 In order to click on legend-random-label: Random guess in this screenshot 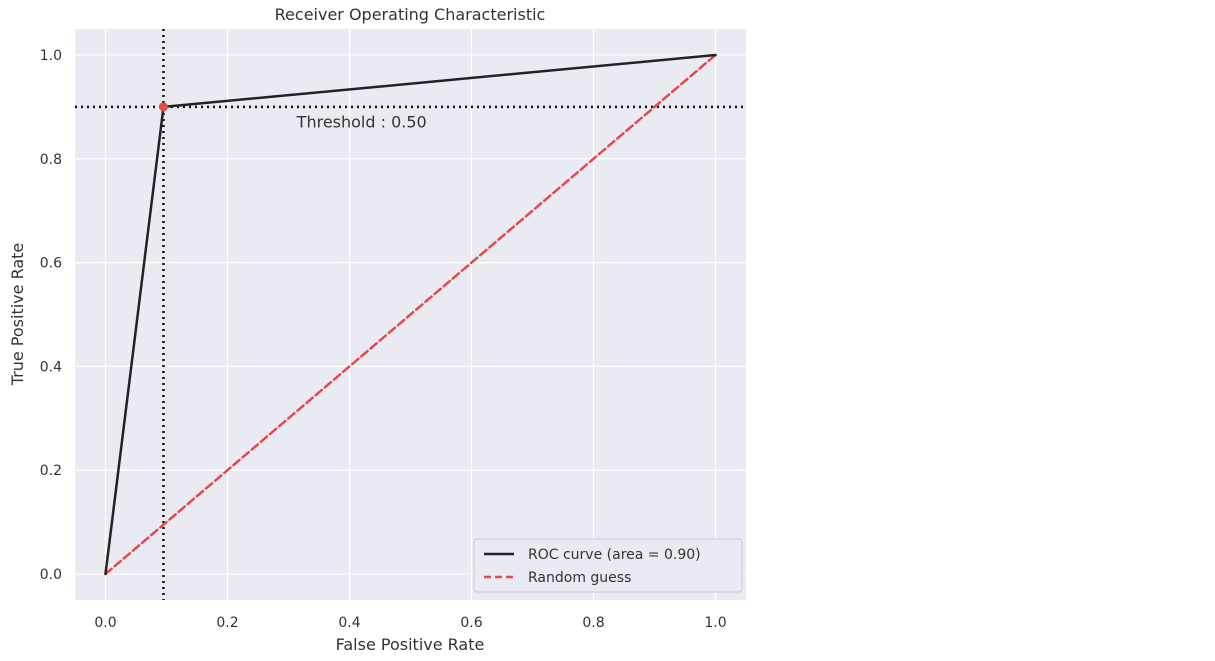, I will do `click(579, 578)`.